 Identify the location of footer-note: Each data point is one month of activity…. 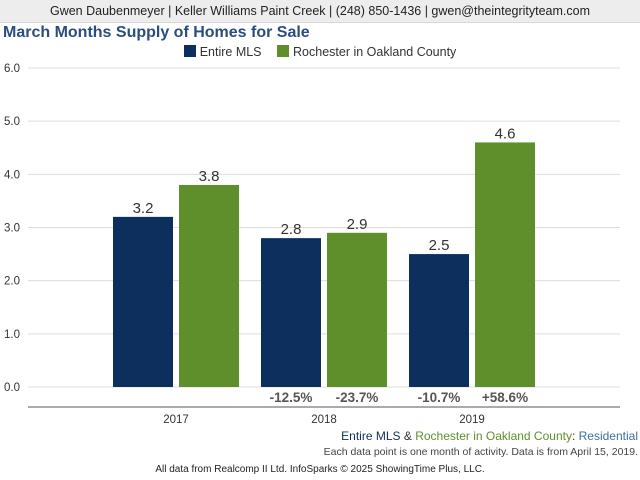
(480, 452).